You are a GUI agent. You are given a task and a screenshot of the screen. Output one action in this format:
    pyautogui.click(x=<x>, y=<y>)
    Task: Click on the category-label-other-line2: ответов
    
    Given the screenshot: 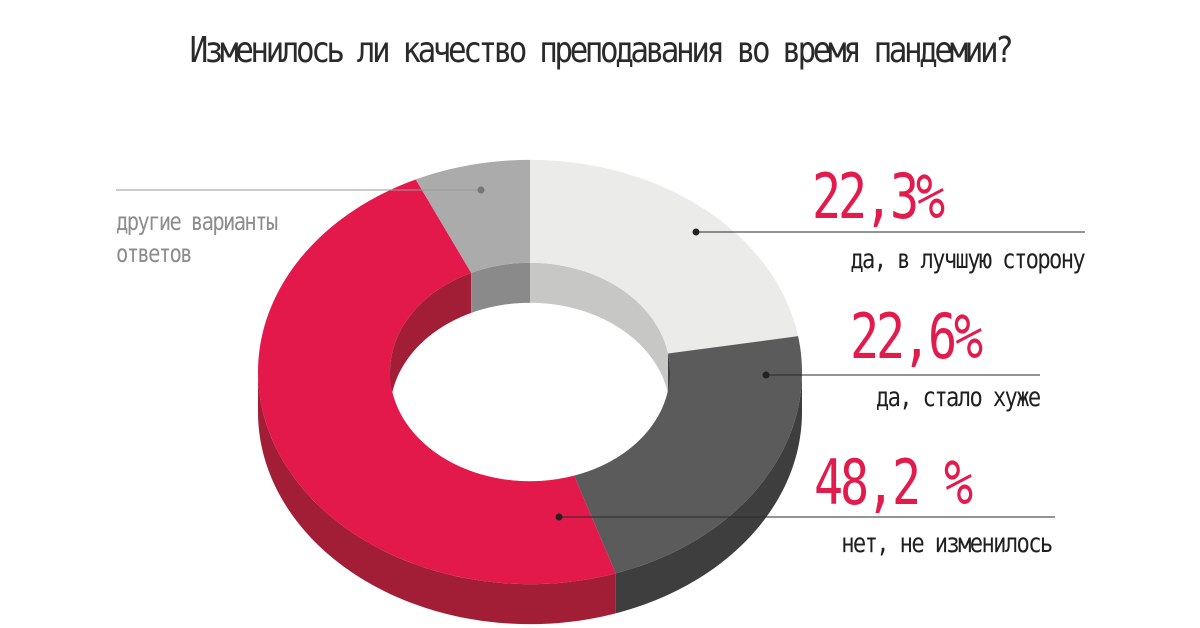 What is the action you would take?
    pyautogui.click(x=154, y=253)
    